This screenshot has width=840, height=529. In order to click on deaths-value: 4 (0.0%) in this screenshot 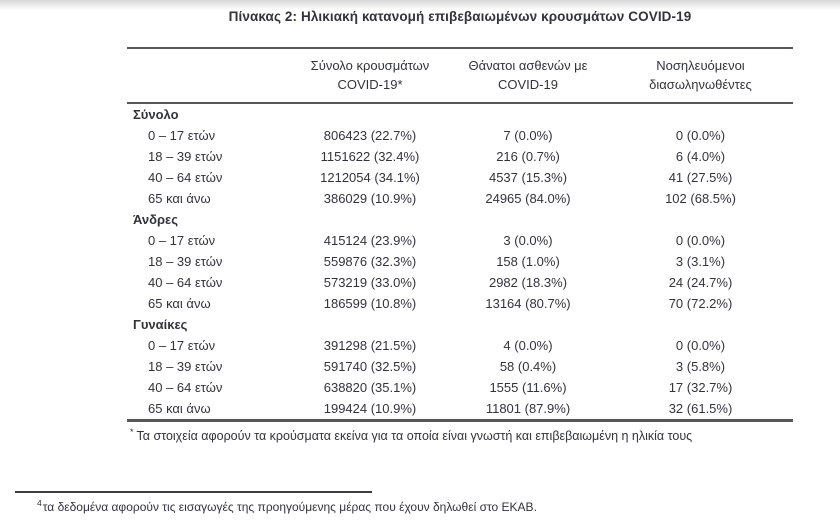, I will do `click(528, 345)`.